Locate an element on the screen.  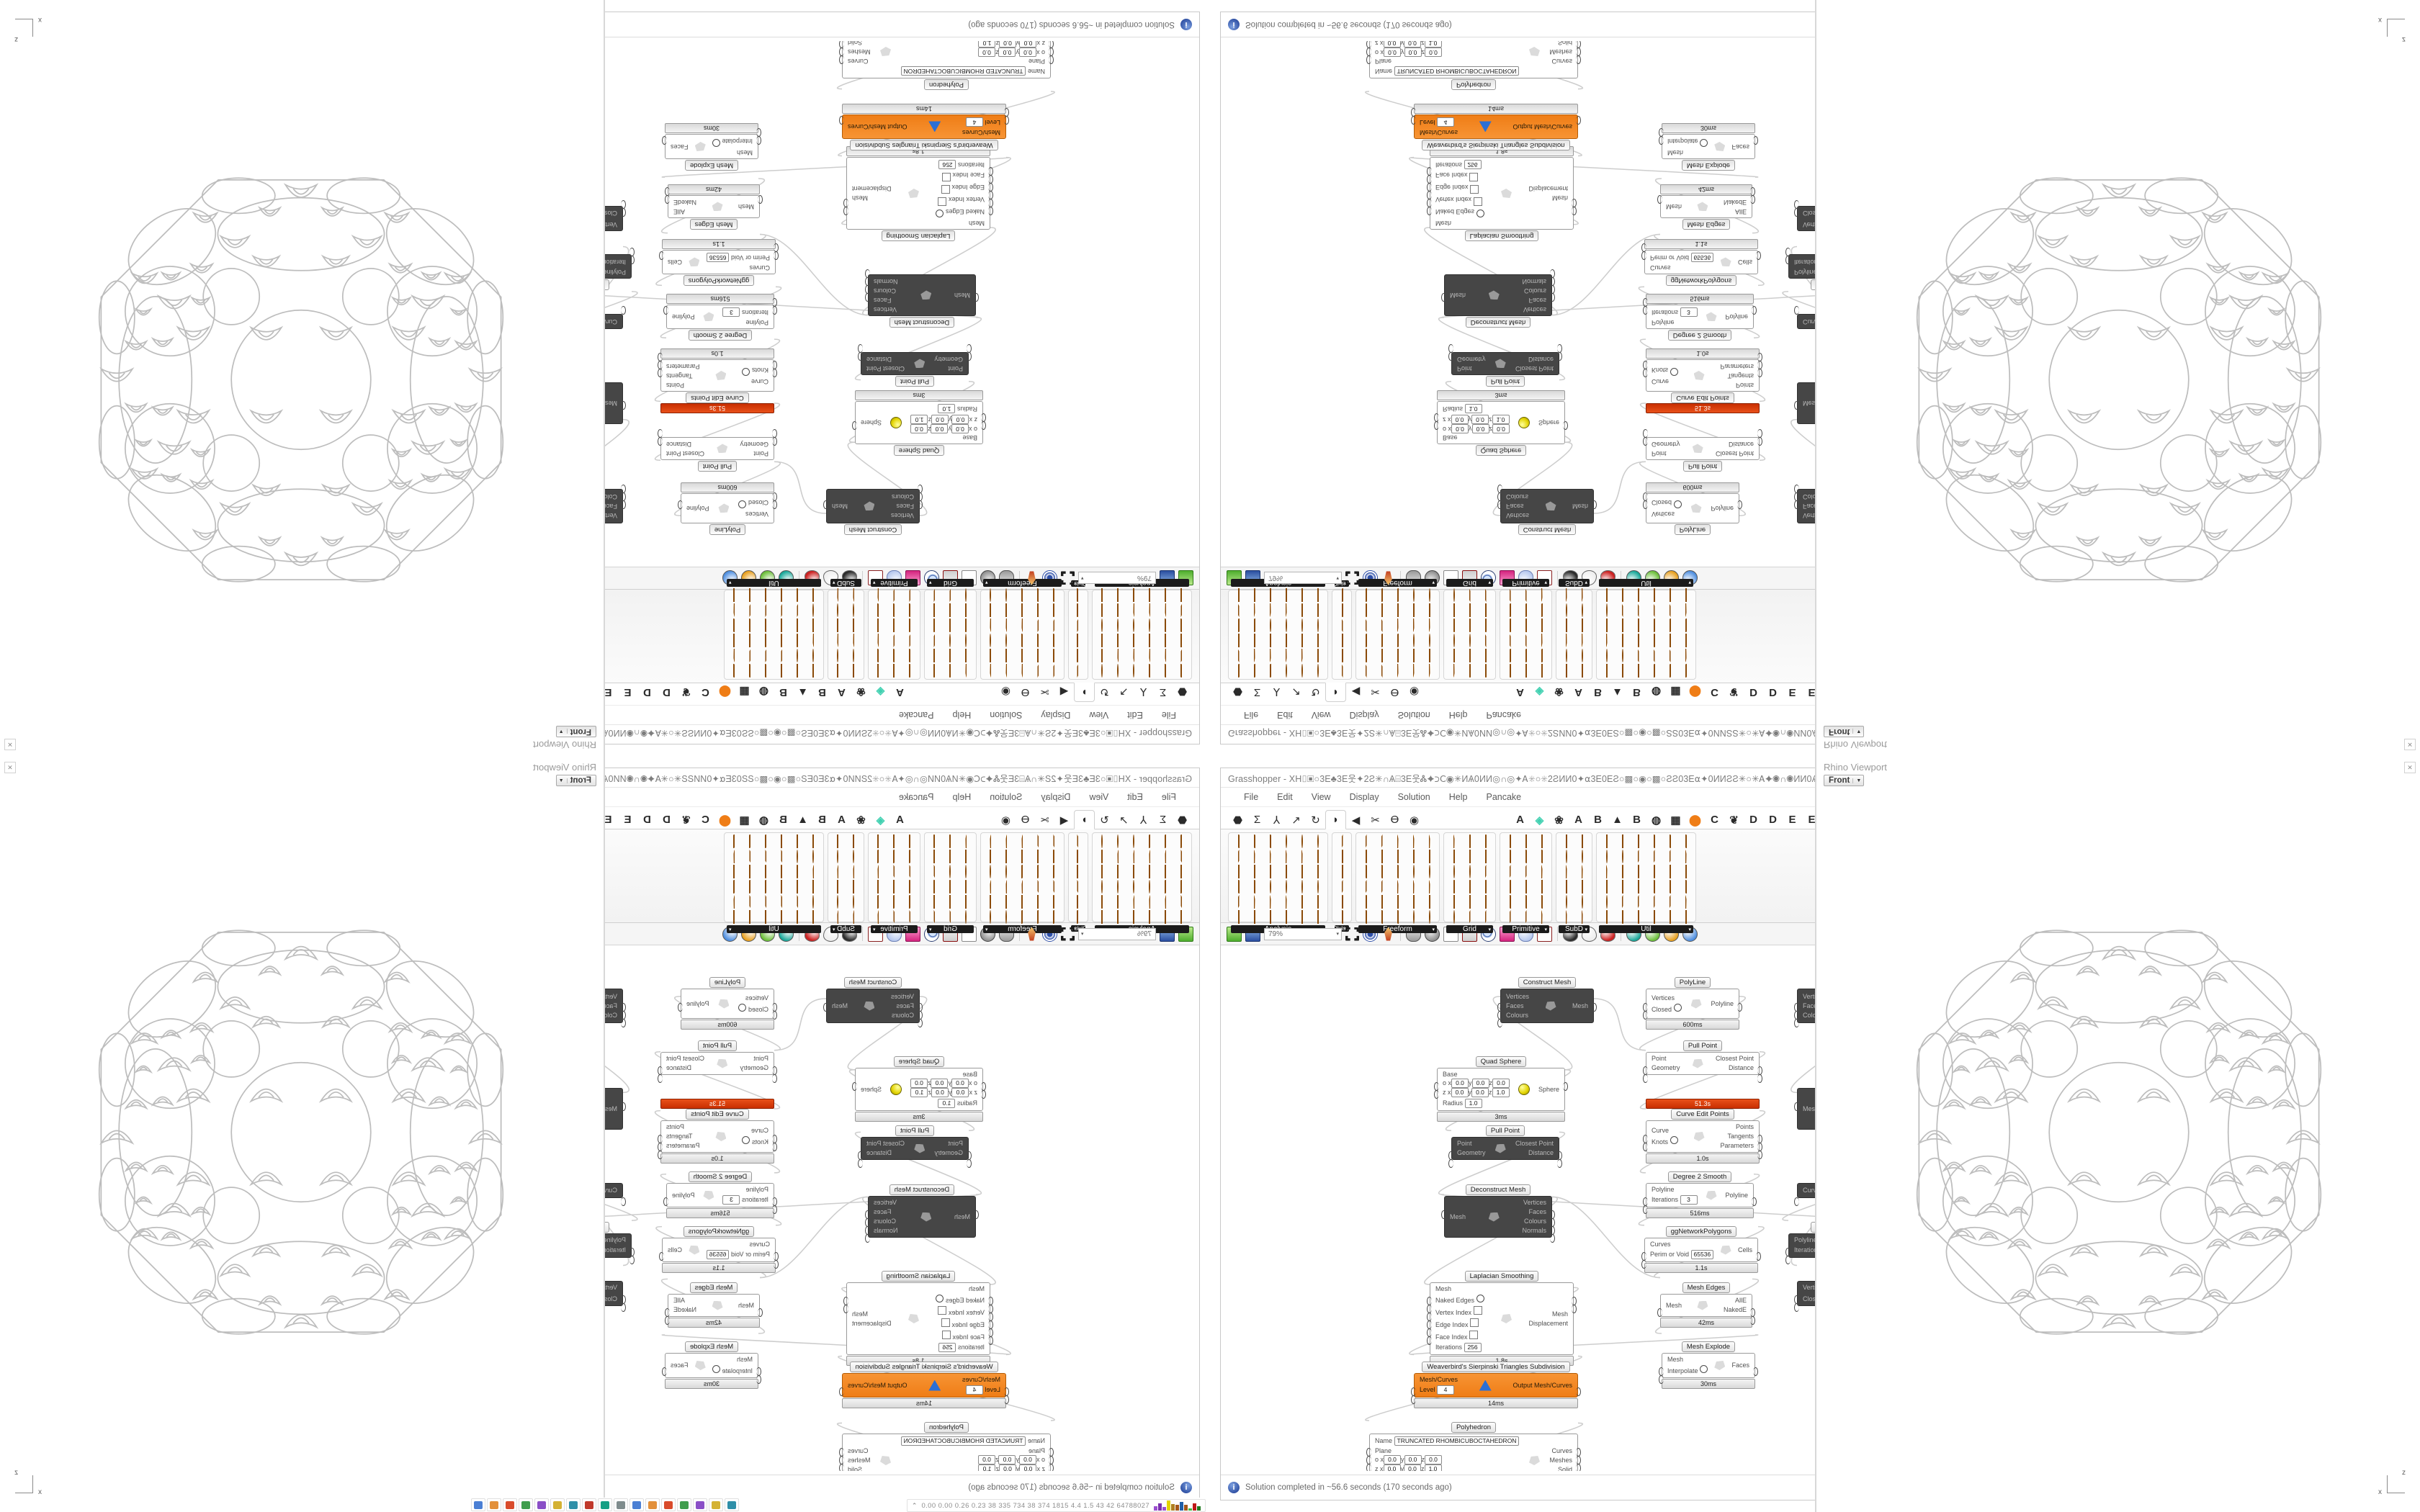
node-caption: Polyhedron is located at coordinates (946, 1427).